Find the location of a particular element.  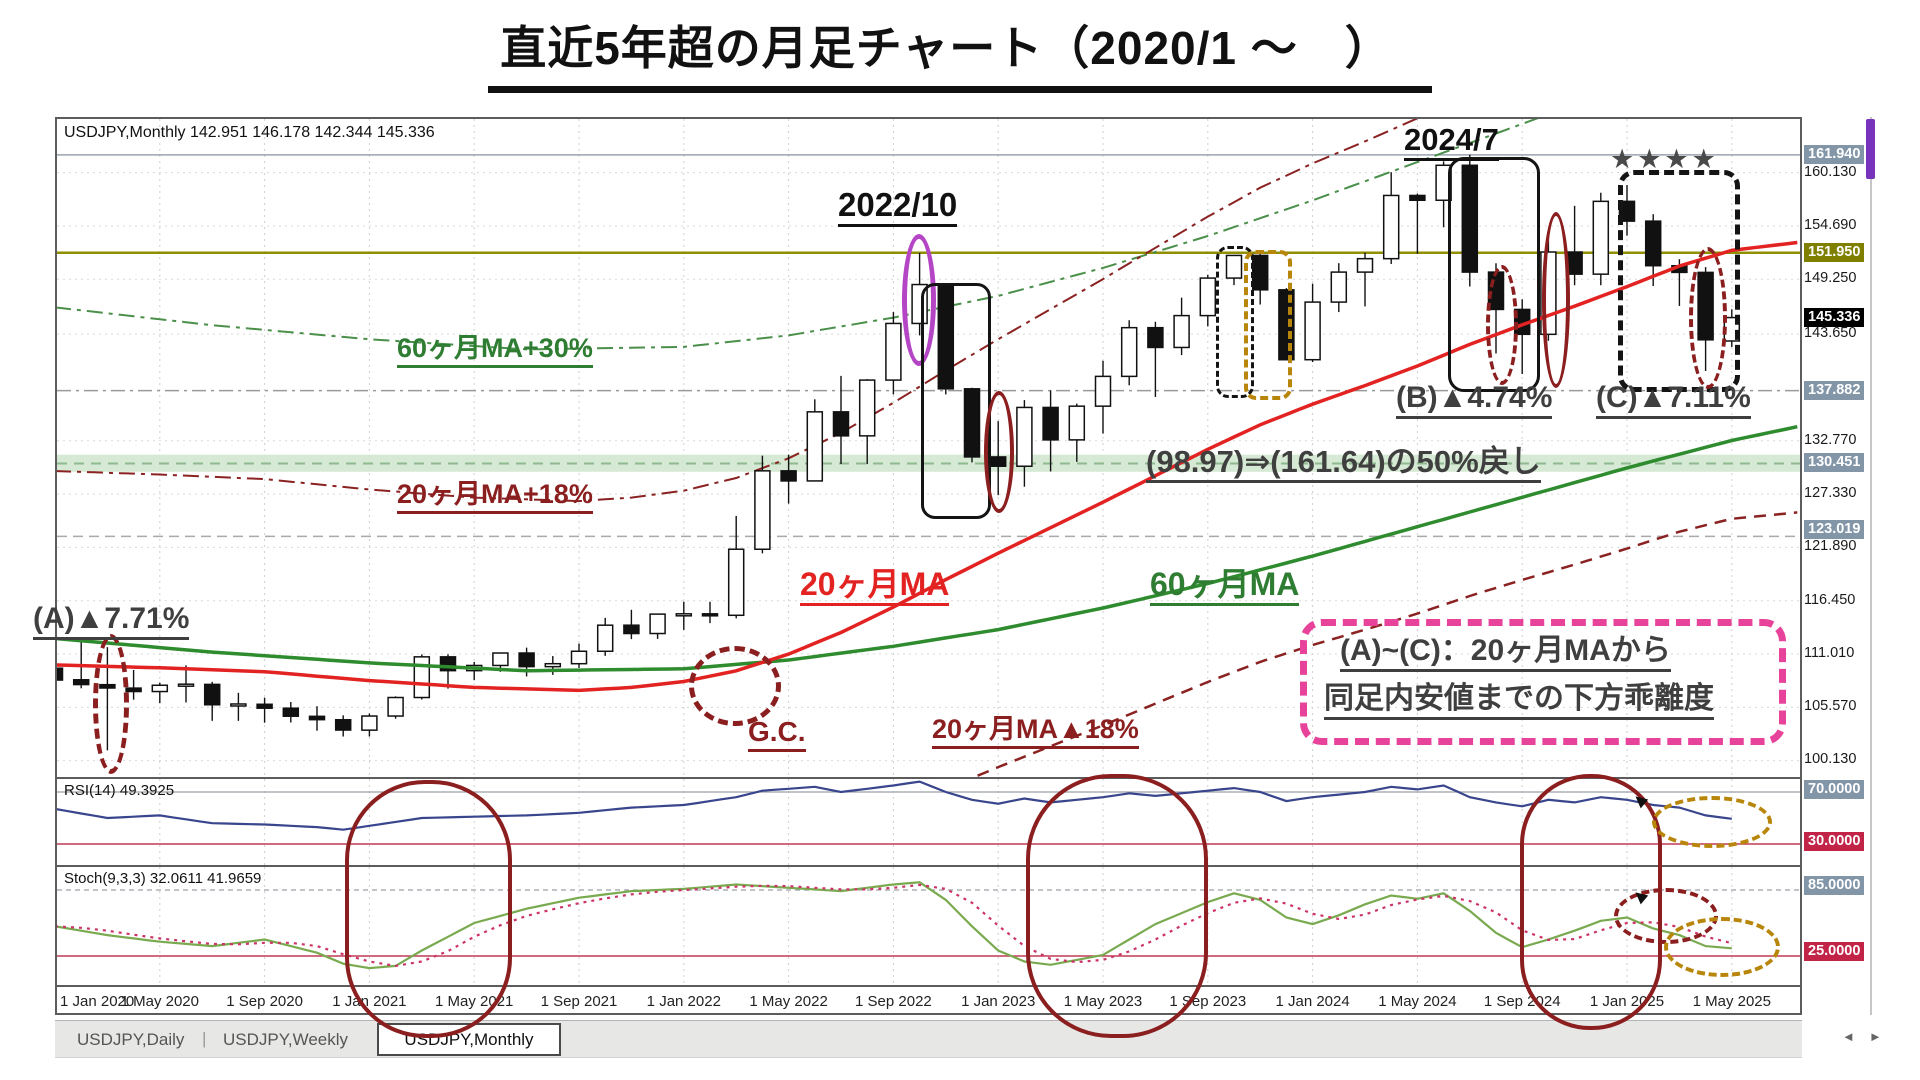

price-scale-badge: 130.451 is located at coordinates (1834, 462).